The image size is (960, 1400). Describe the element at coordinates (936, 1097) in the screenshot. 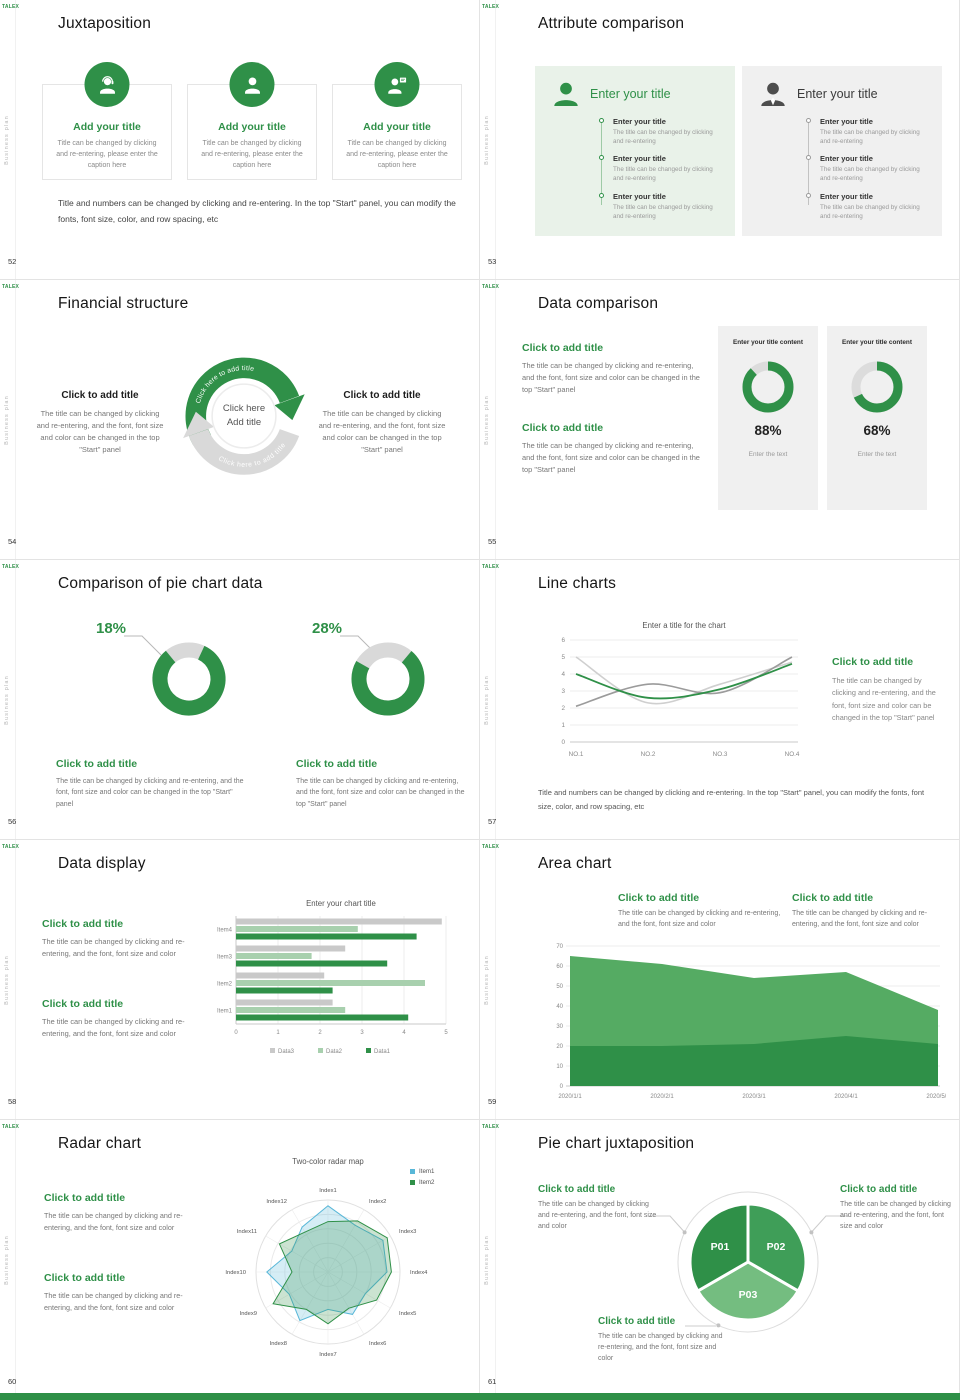

I see `svg-text: 2020/5/1` at that location.